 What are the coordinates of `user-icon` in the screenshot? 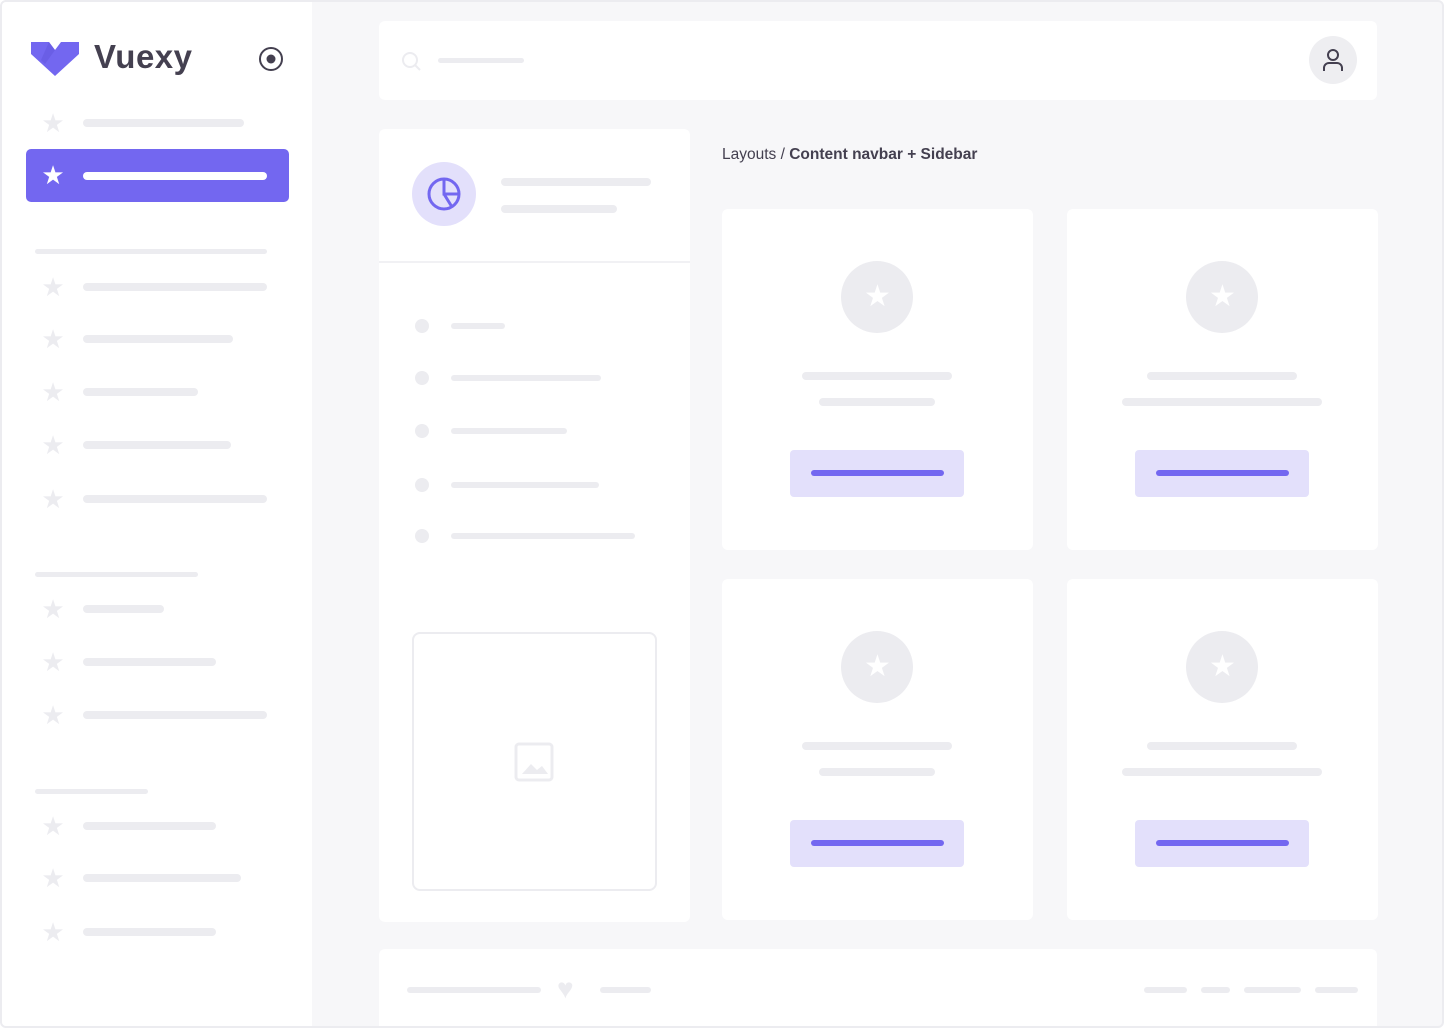 It's located at (1333, 60).